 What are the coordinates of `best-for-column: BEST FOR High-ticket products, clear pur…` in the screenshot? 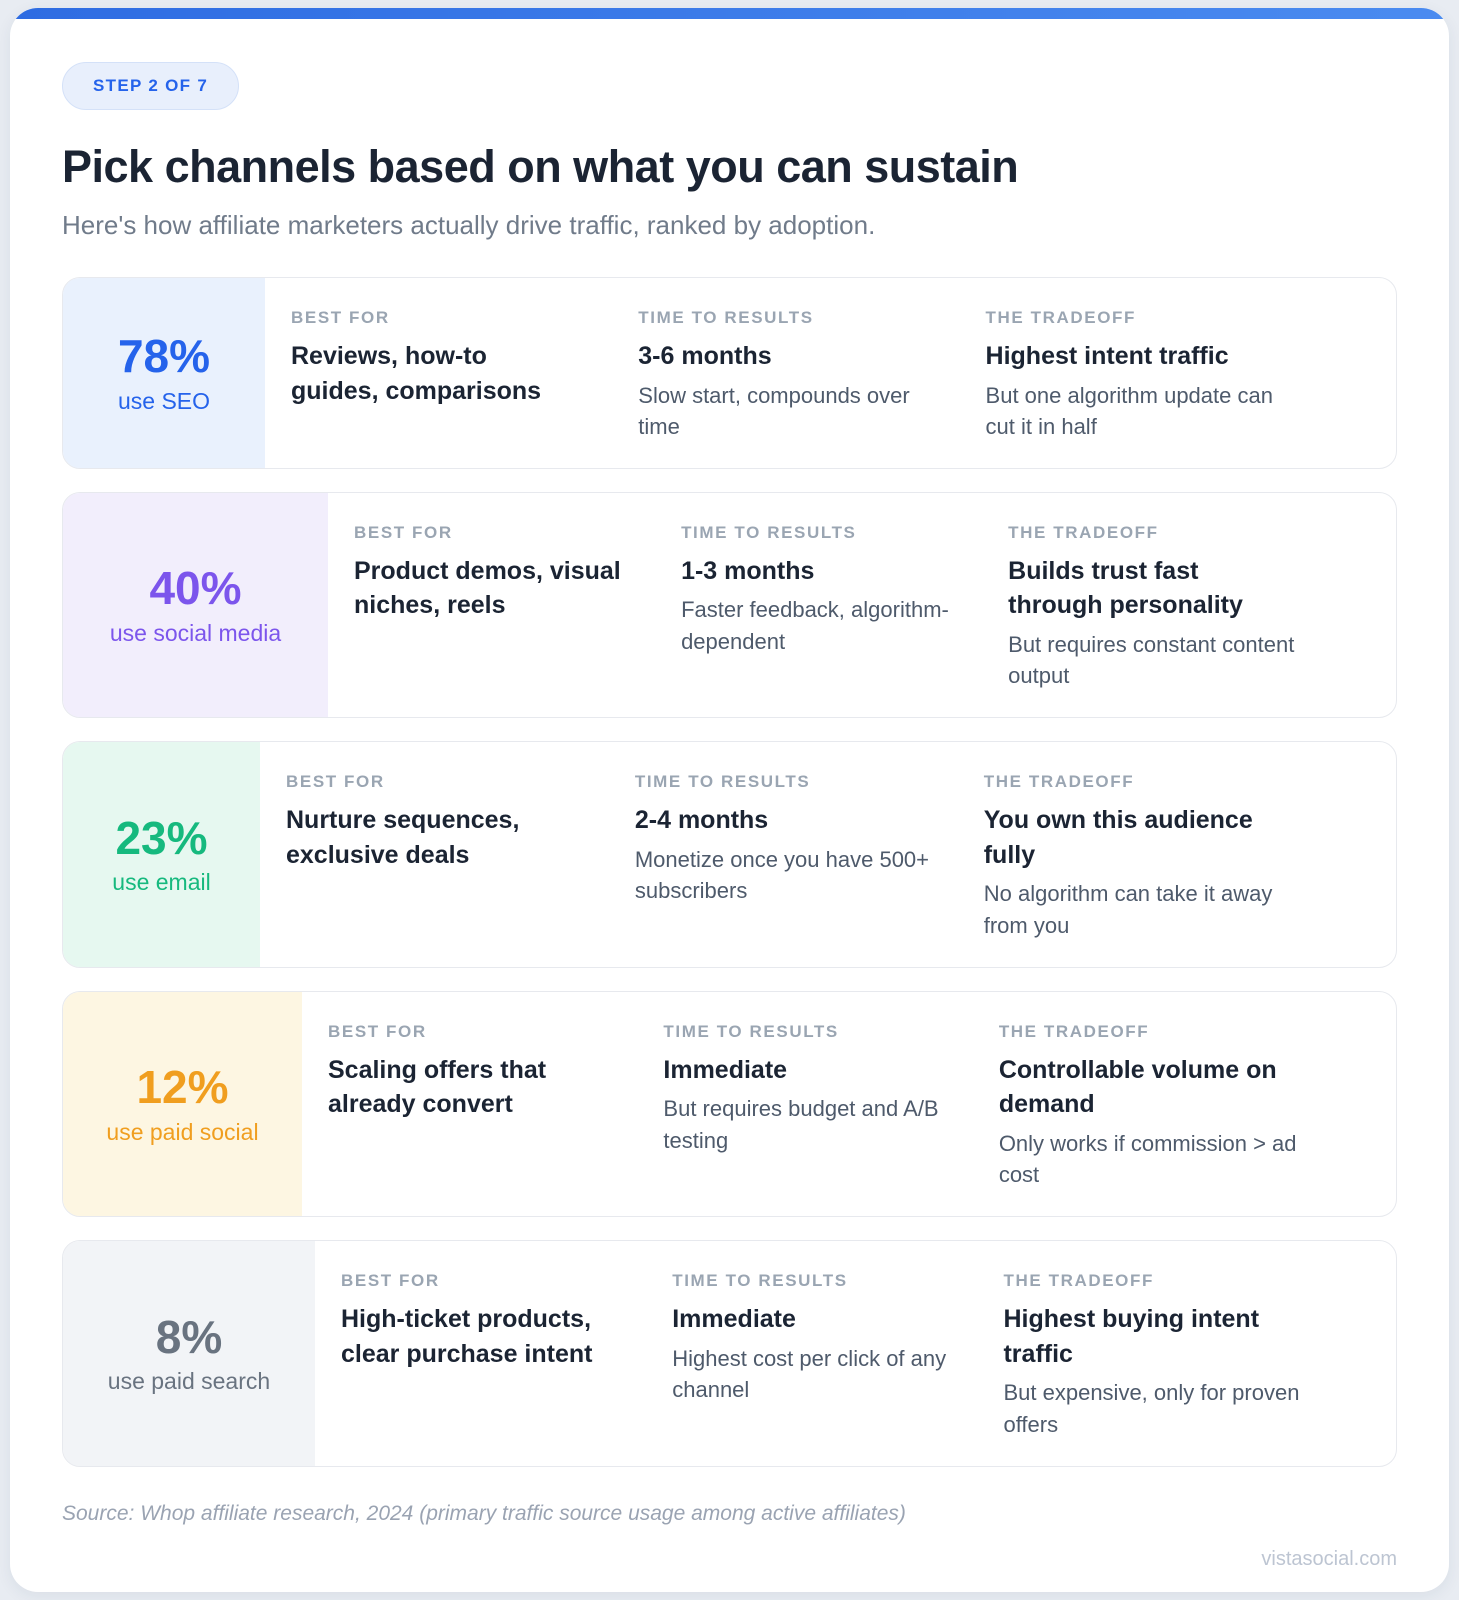 It's located at (504, 1355).